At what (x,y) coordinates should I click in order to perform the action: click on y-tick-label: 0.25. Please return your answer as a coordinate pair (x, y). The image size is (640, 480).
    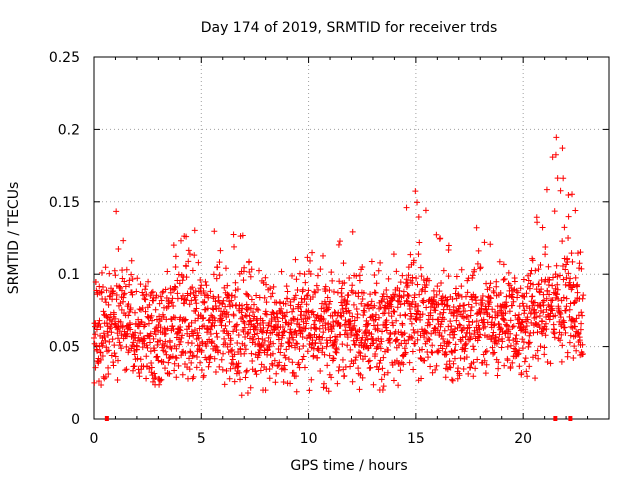
    Looking at the image, I should click on (64, 58).